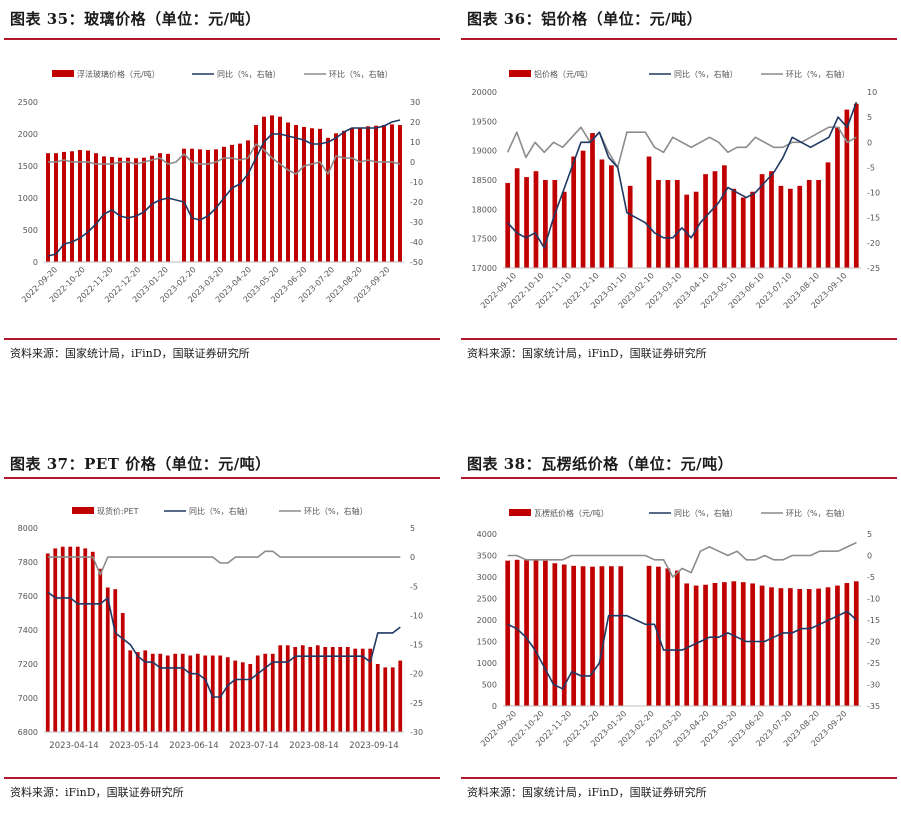  What do you see at coordinates (873, 706) in the screenshot?
I see `y2-tick-label: -35` at bounding box center [873, 706].